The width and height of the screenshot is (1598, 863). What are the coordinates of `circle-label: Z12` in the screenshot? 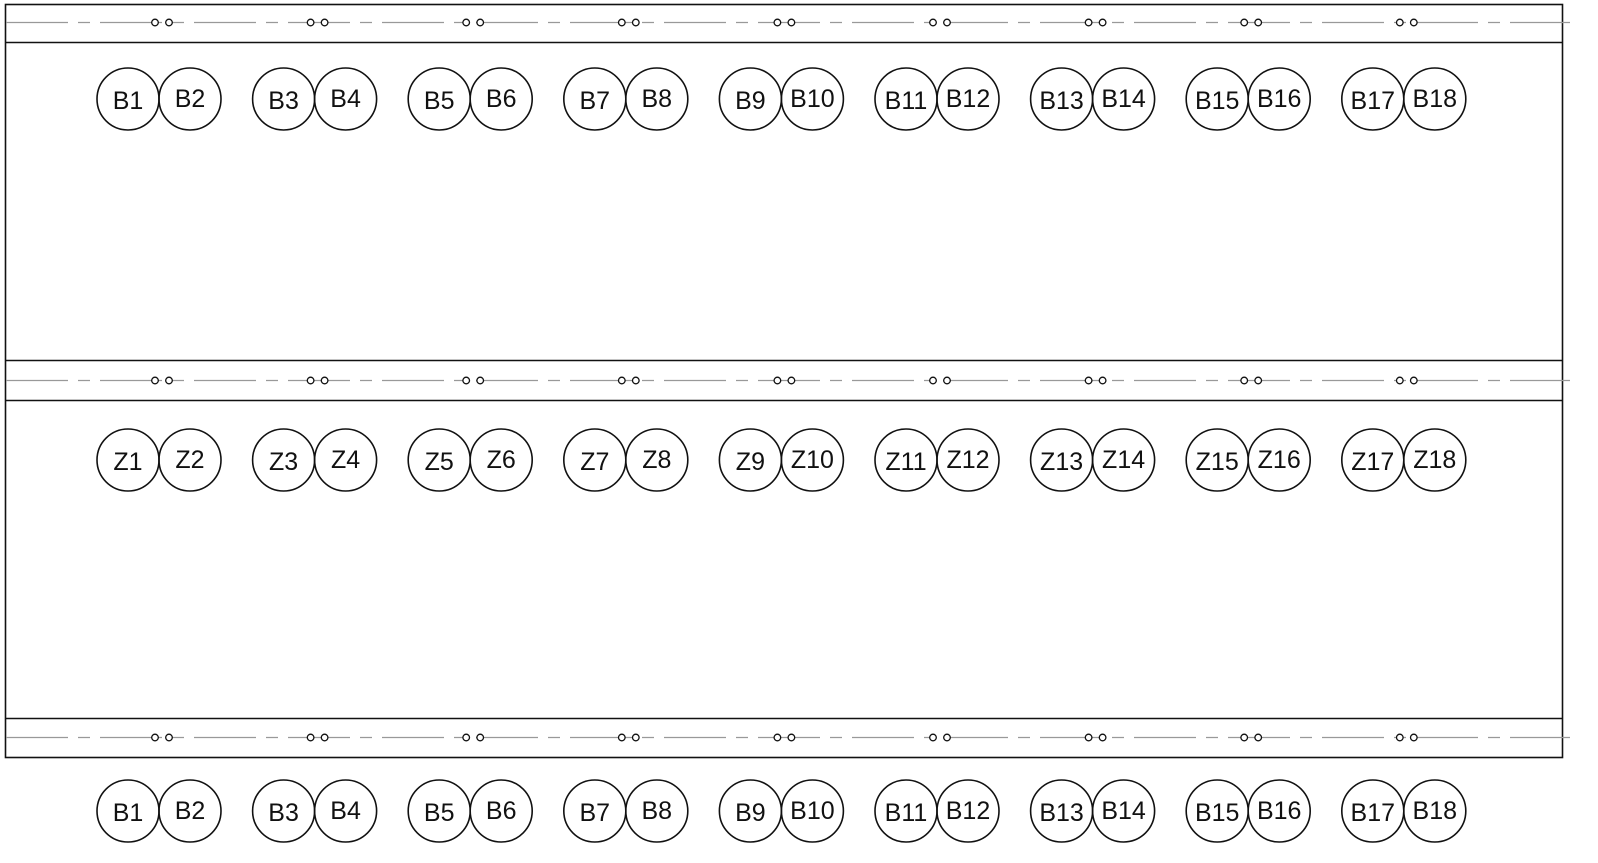 It's located at (967, 460).